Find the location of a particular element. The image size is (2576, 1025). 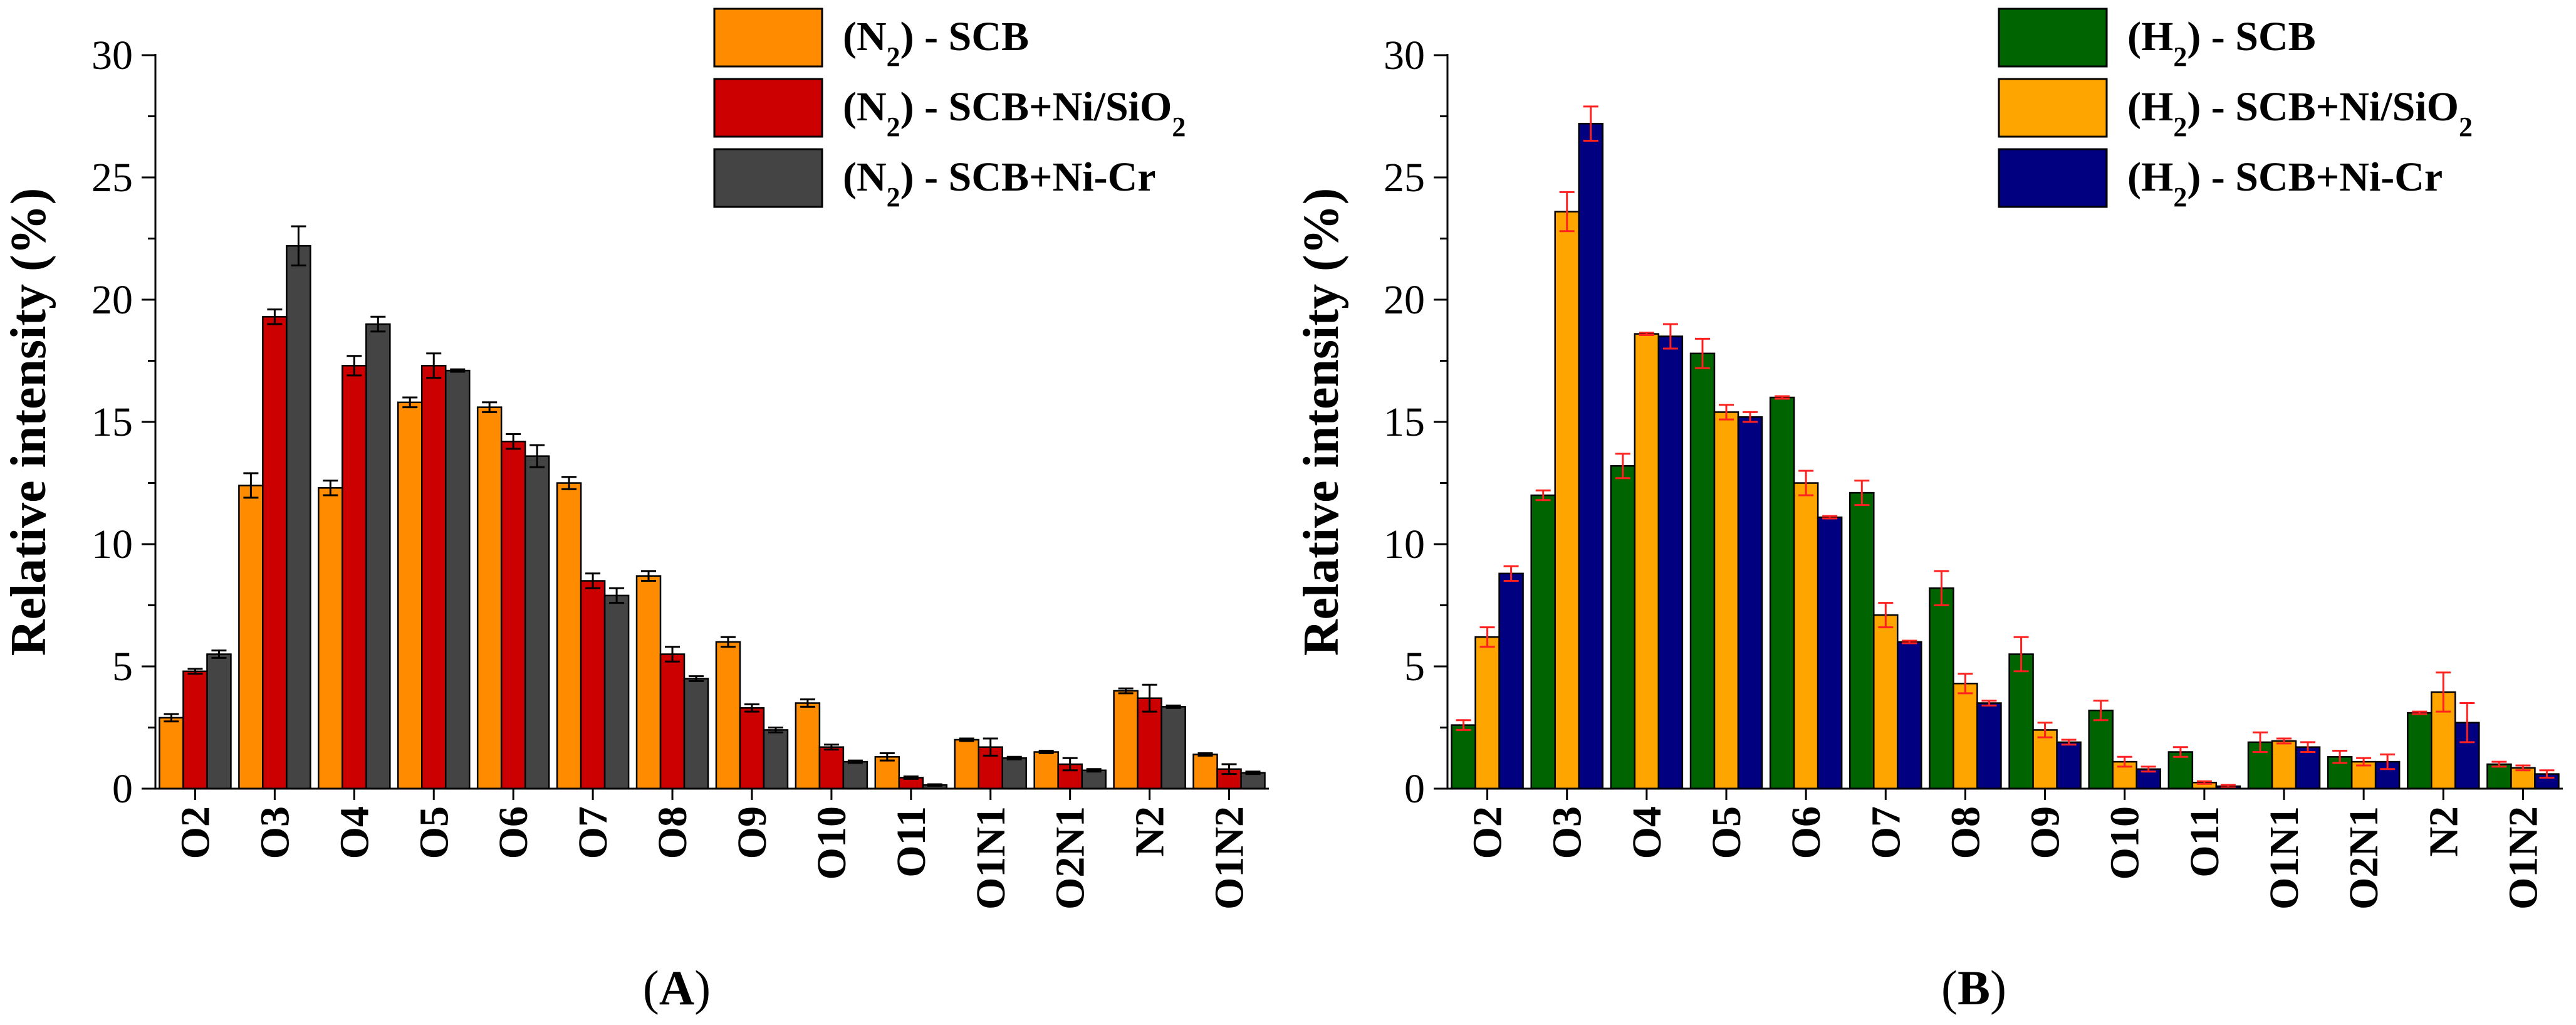

panel-label: (A) is located at coordinates (677, 988).